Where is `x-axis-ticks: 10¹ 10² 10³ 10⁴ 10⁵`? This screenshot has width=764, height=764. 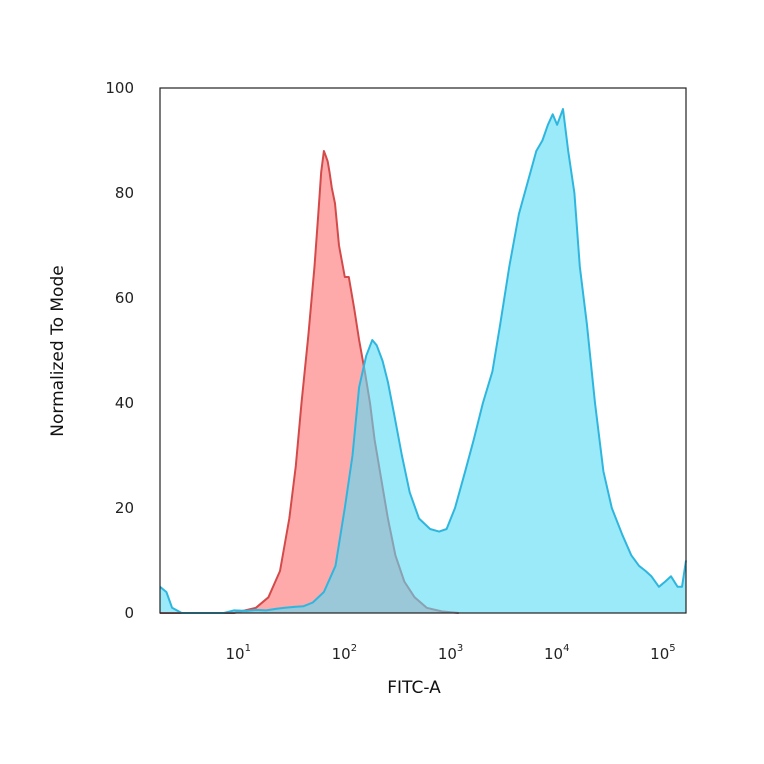
x-axis-ticks: 10¹ 10² 10³ 10⁴ 10⁵ is located at coordinates (450, 653).